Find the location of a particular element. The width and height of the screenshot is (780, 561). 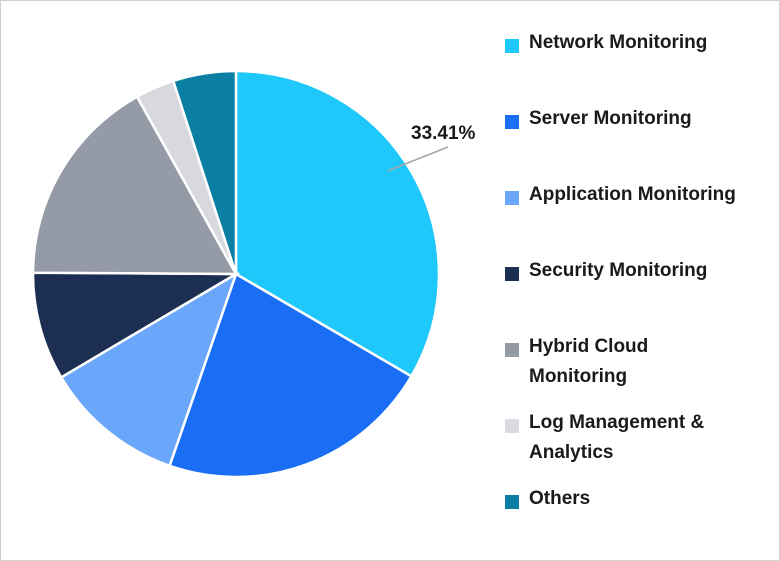

legend-label: Others is located at coordinates (560, 498).